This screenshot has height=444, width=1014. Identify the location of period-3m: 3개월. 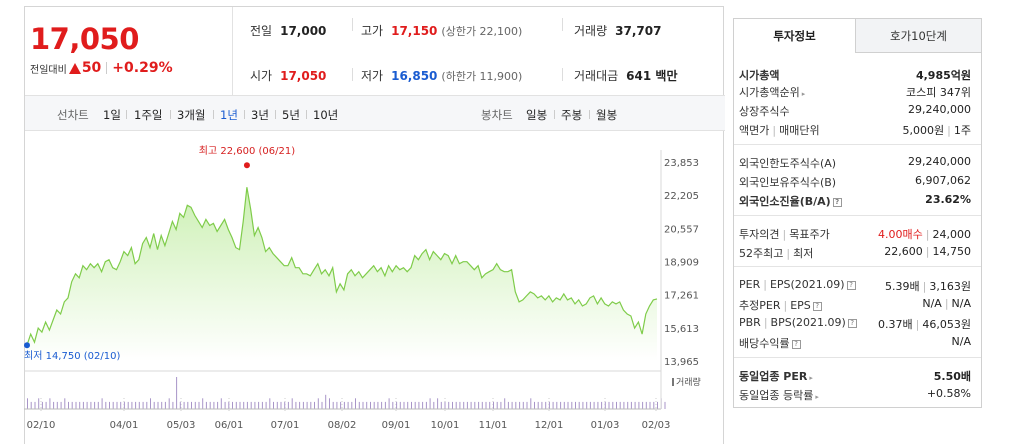
(191, 115).